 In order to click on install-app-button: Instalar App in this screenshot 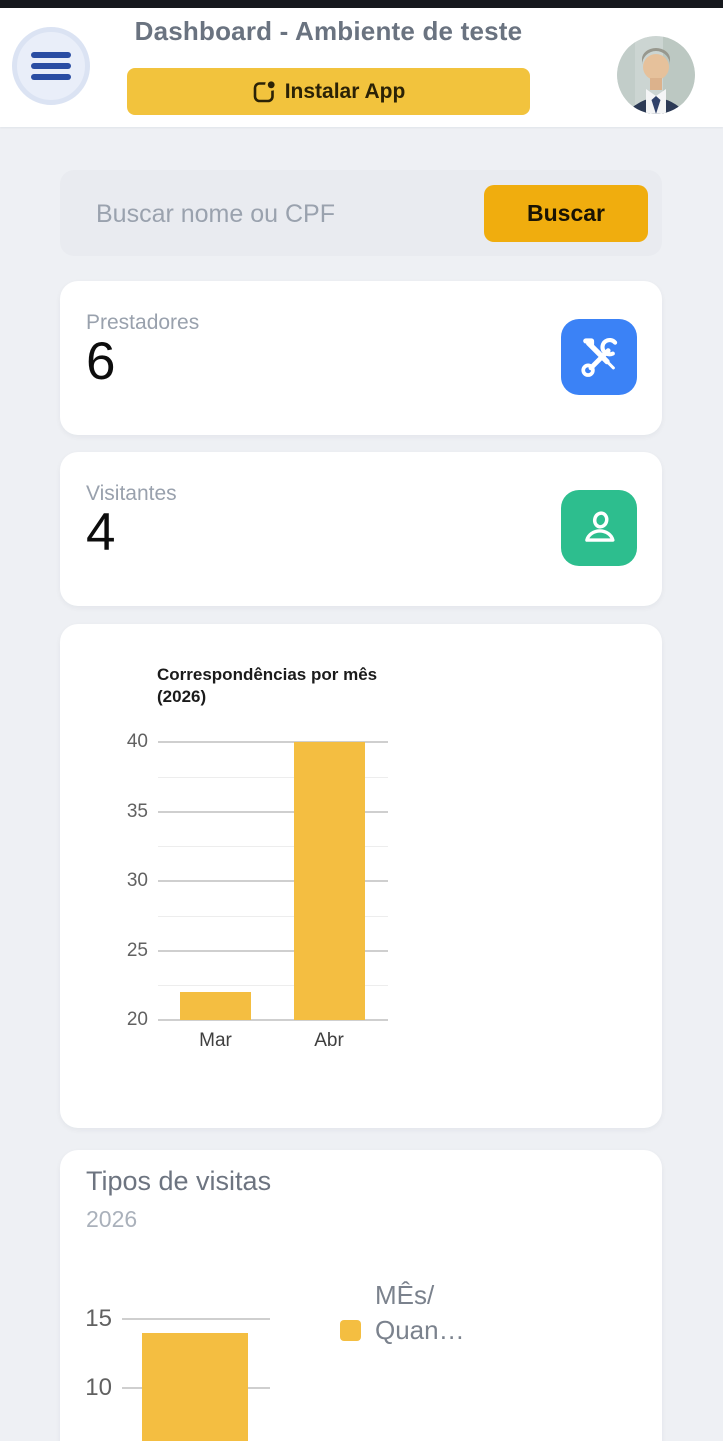, I will do `click(328, 91)`.